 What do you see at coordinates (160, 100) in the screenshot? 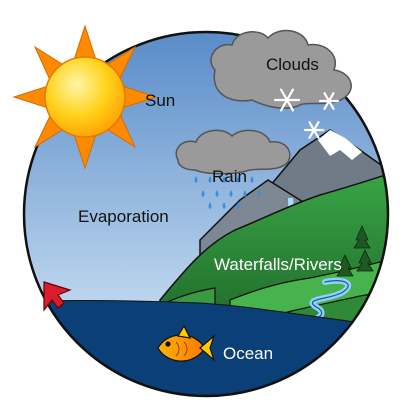
I see `label-sun: Sun` at bounding box center [160, 100].